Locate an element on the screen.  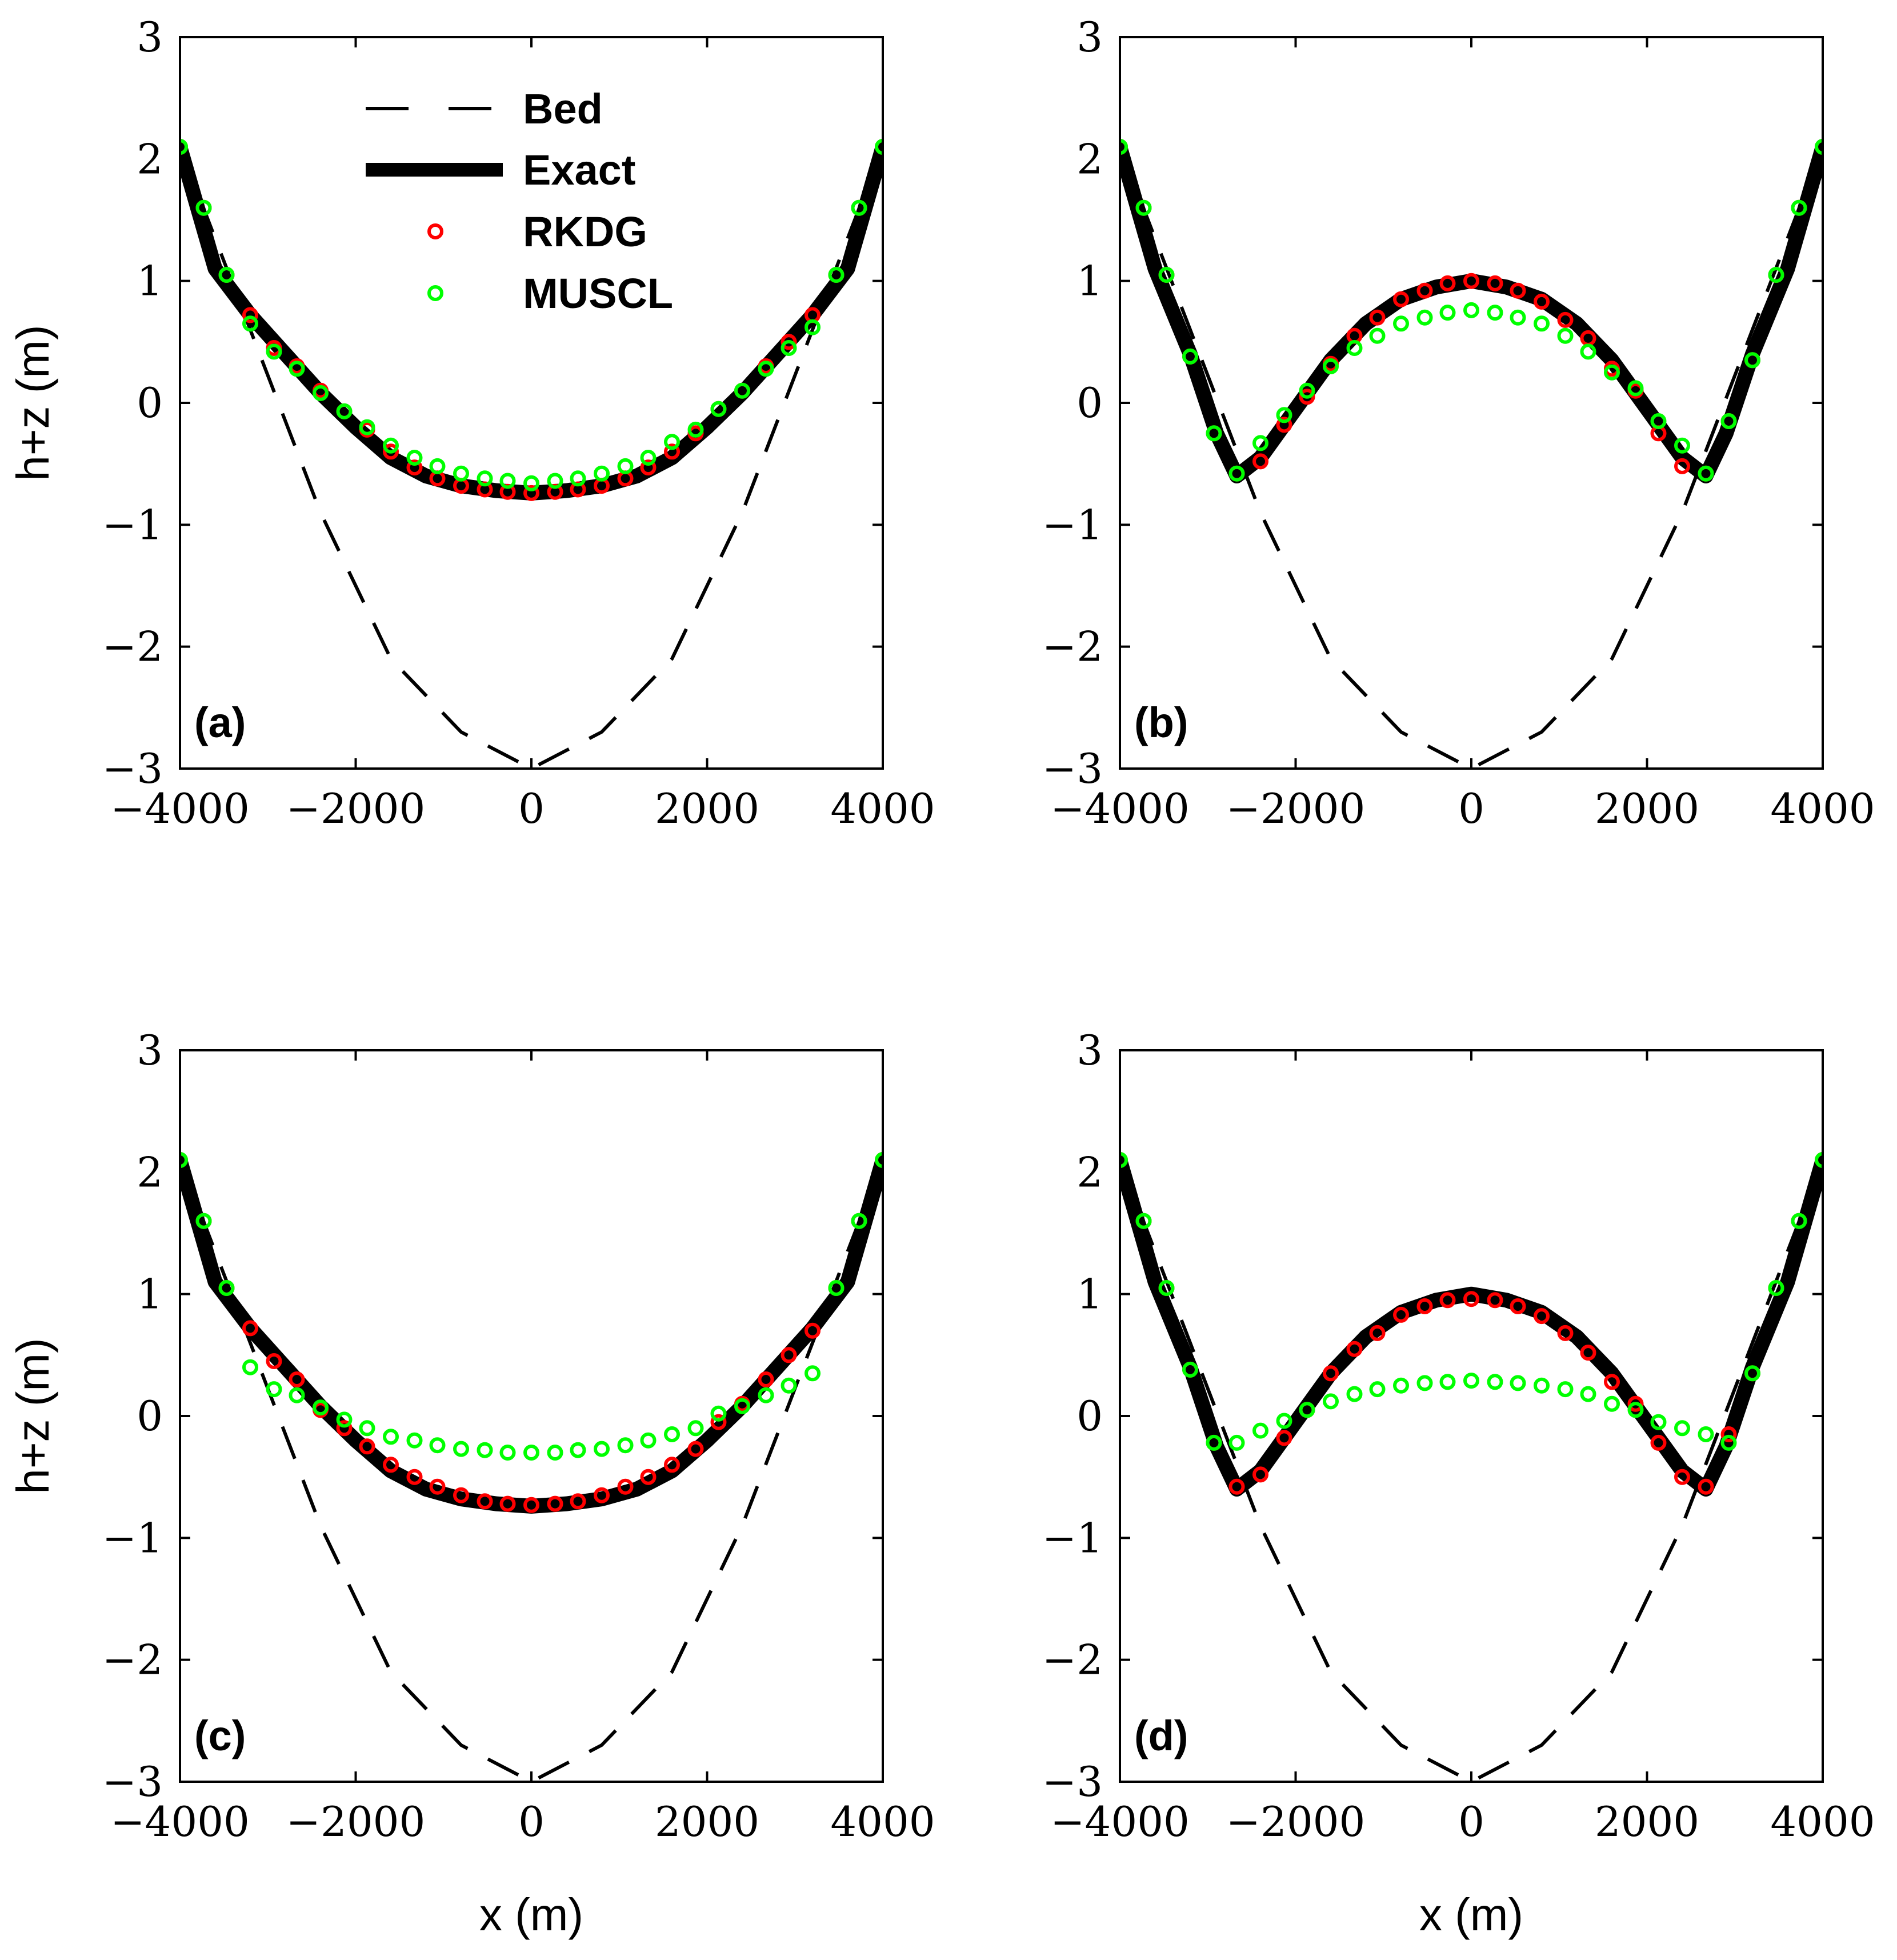
legend-rkdg-swatch is located at coordinates (435, 231).